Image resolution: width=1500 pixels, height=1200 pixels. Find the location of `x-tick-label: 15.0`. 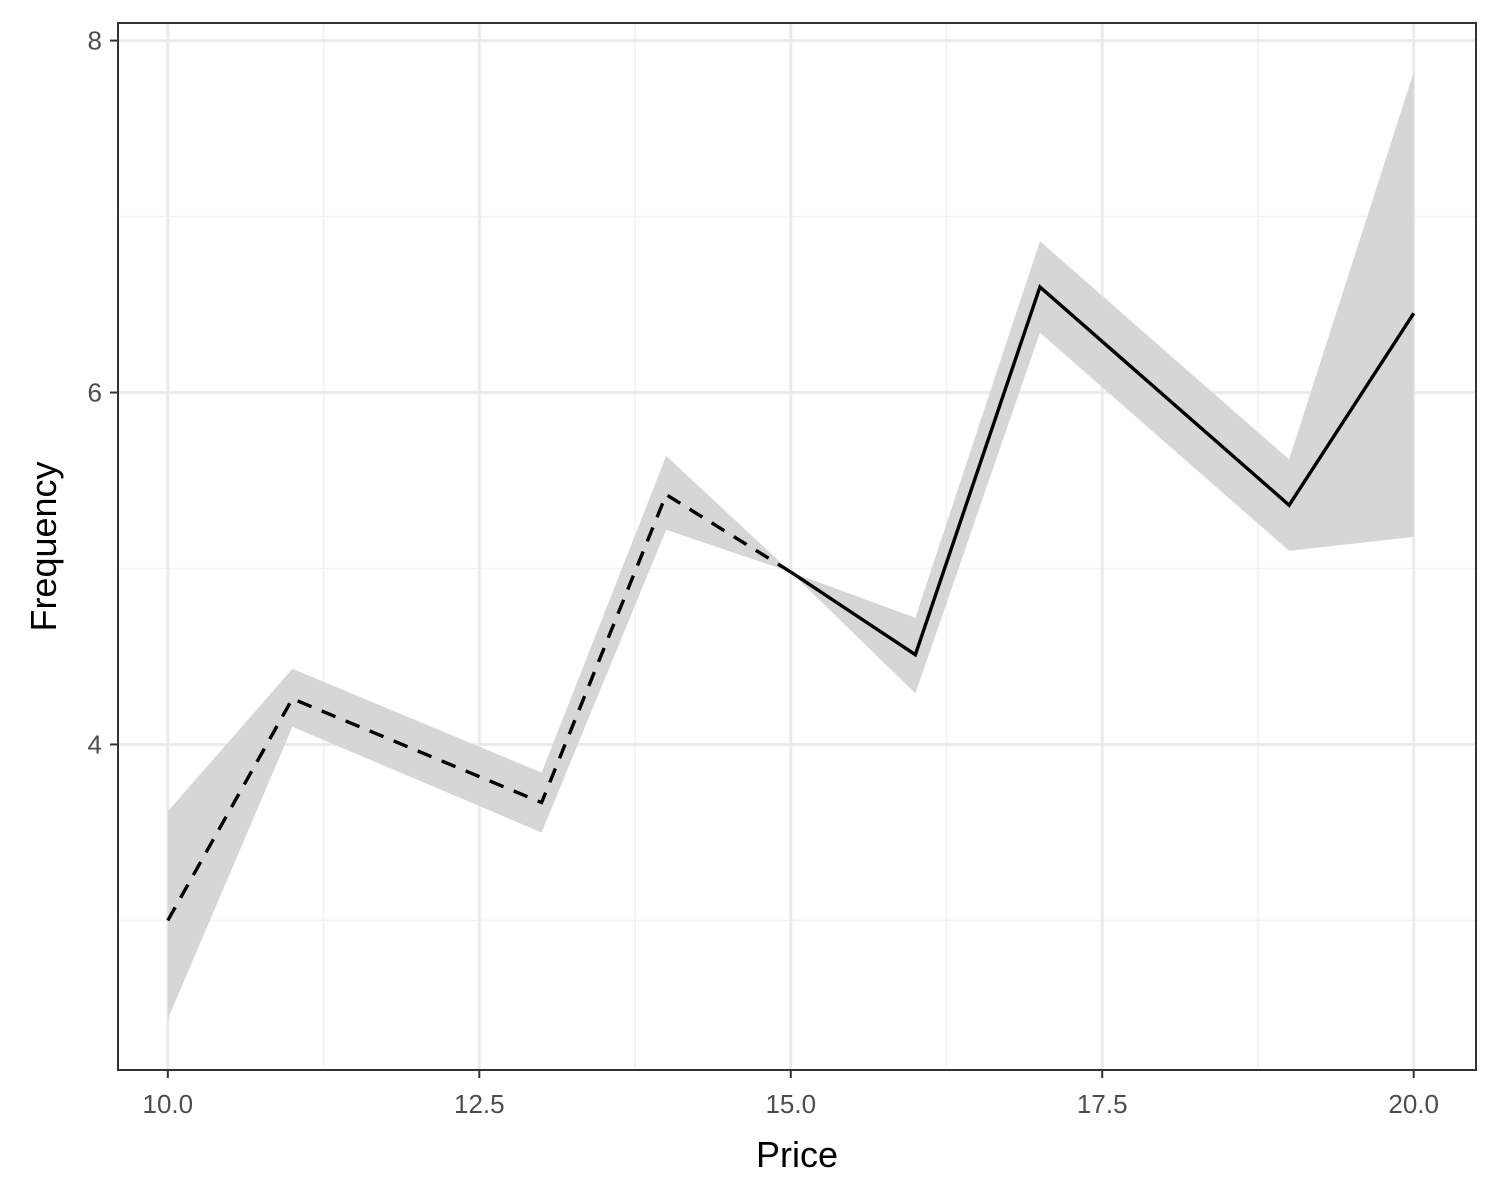

x-tick-label: 15.0 is located at coordinates (790, 1104).